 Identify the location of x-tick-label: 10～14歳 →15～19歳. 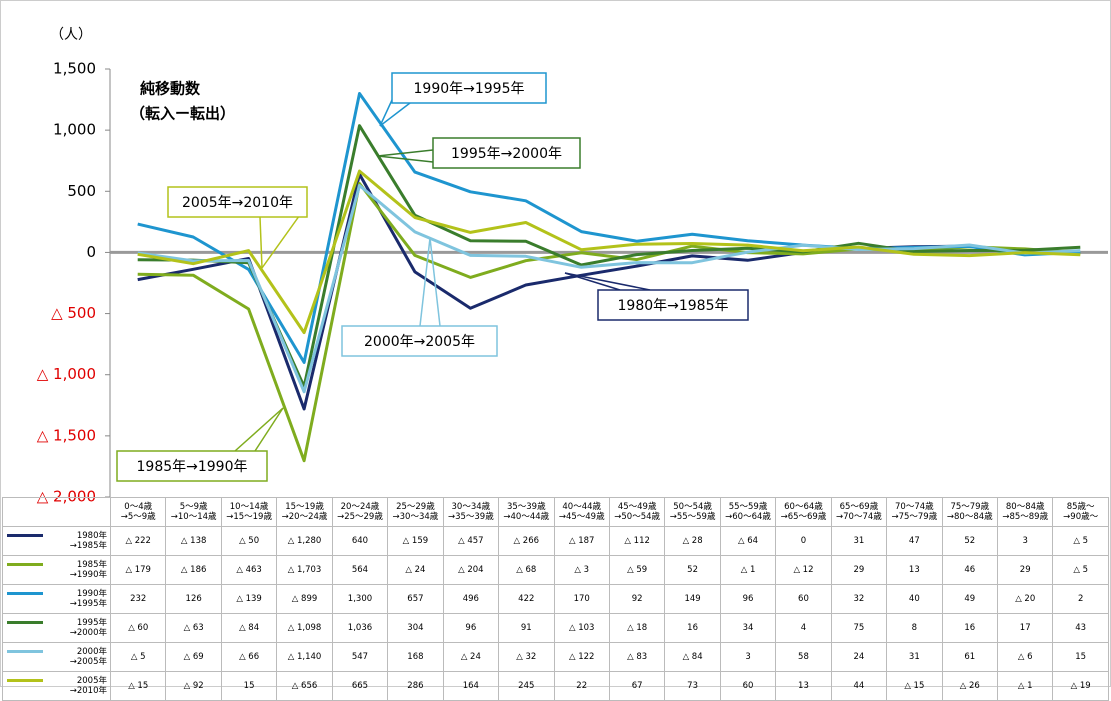
(249, 512).